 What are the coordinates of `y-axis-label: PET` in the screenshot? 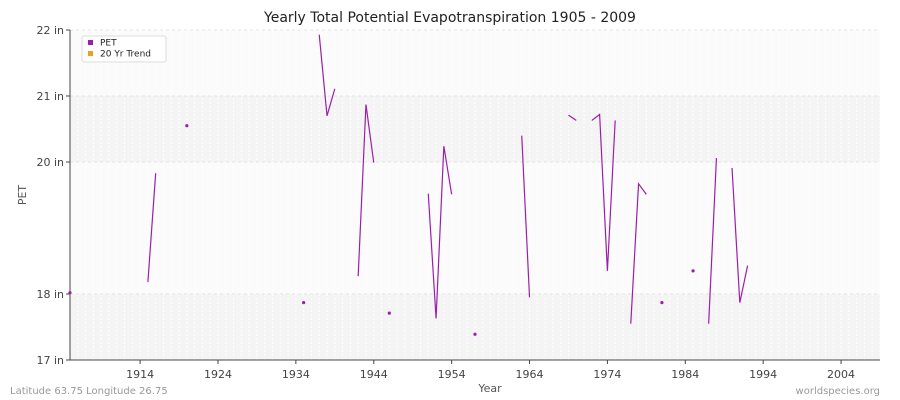 It's located at (22, 195).